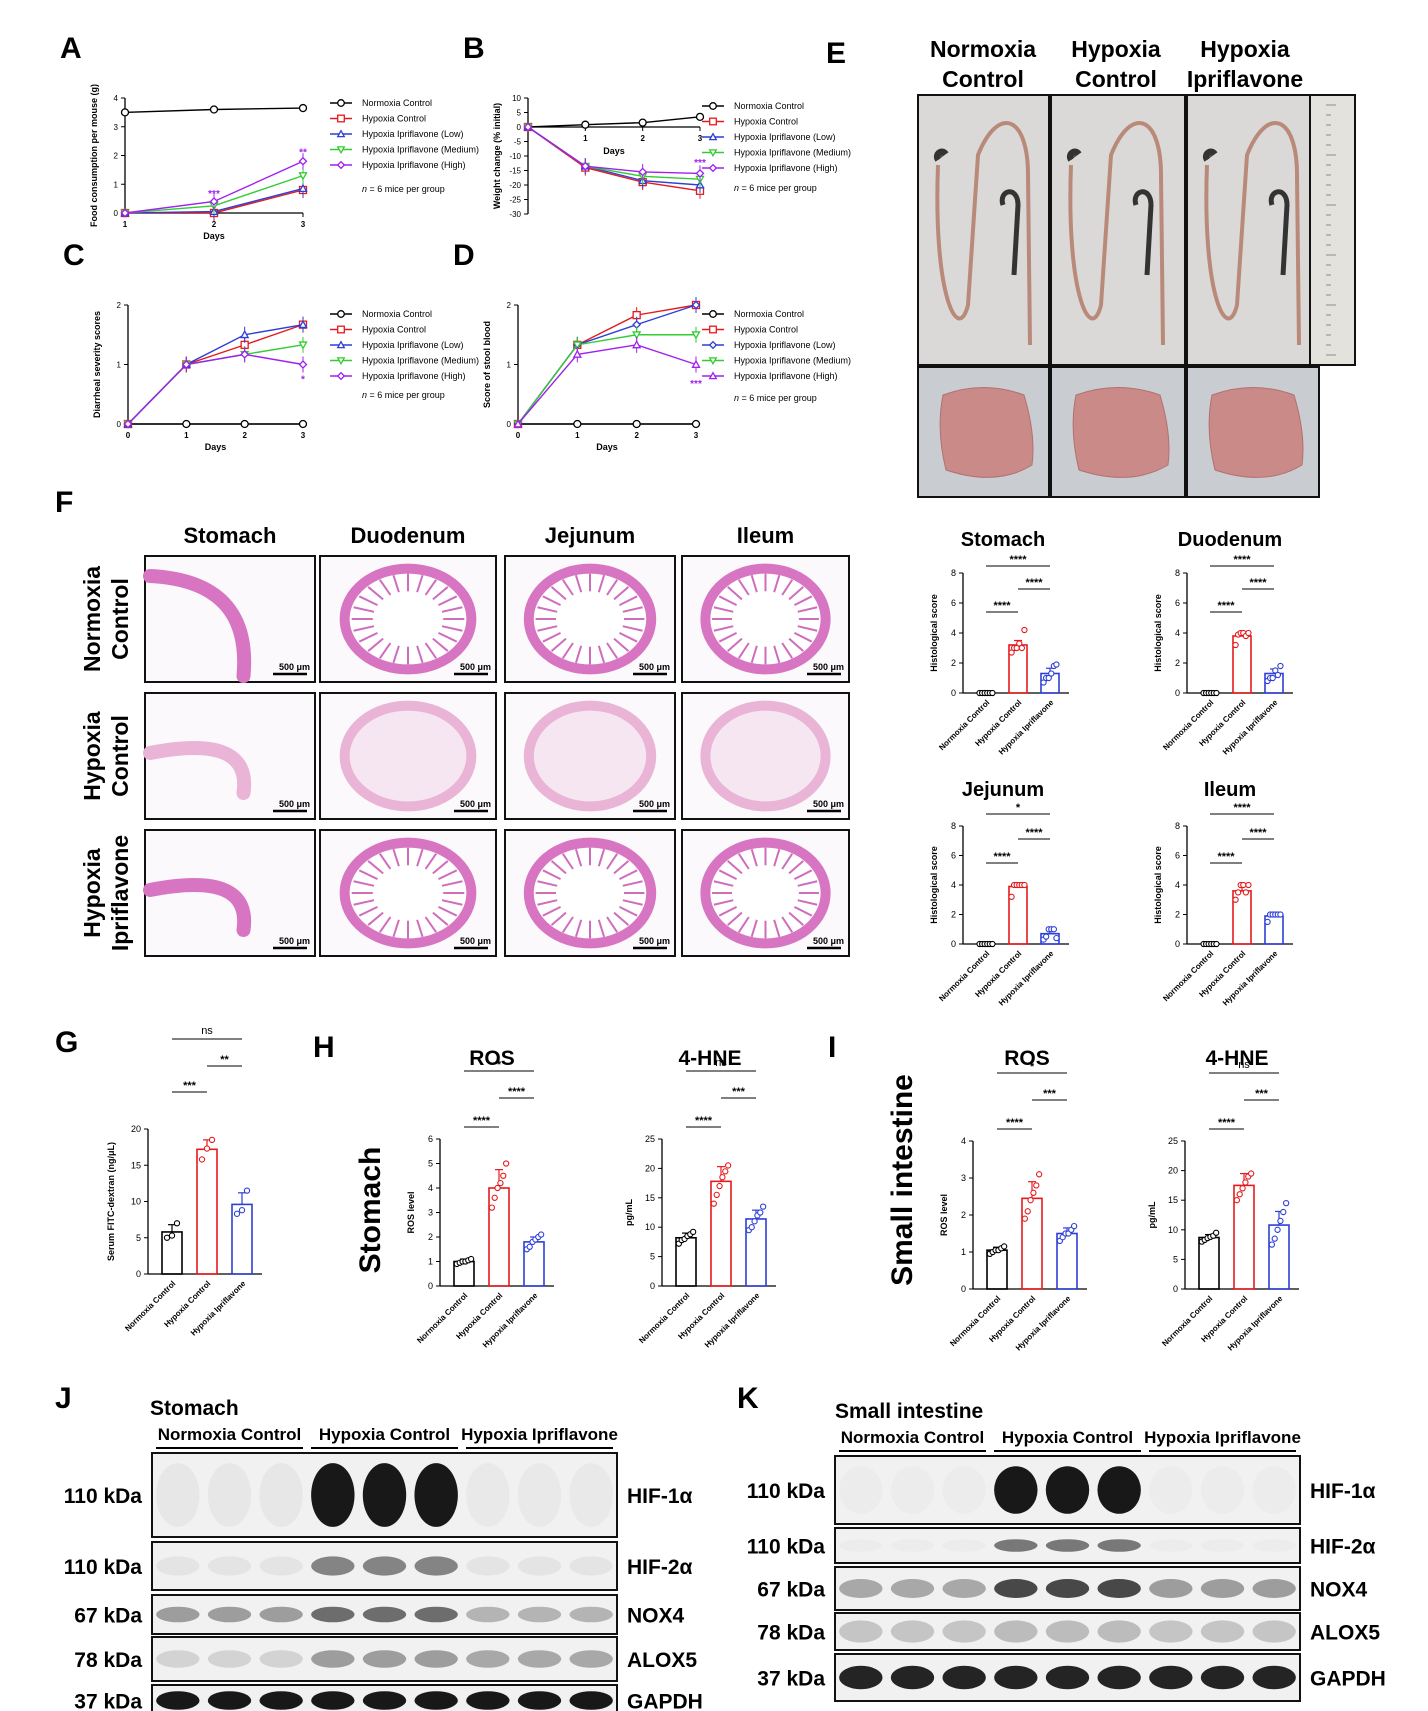  Describe the element at coordinates (119, 305) in the screenshot. I see `y-tick-label: 2` at that location.